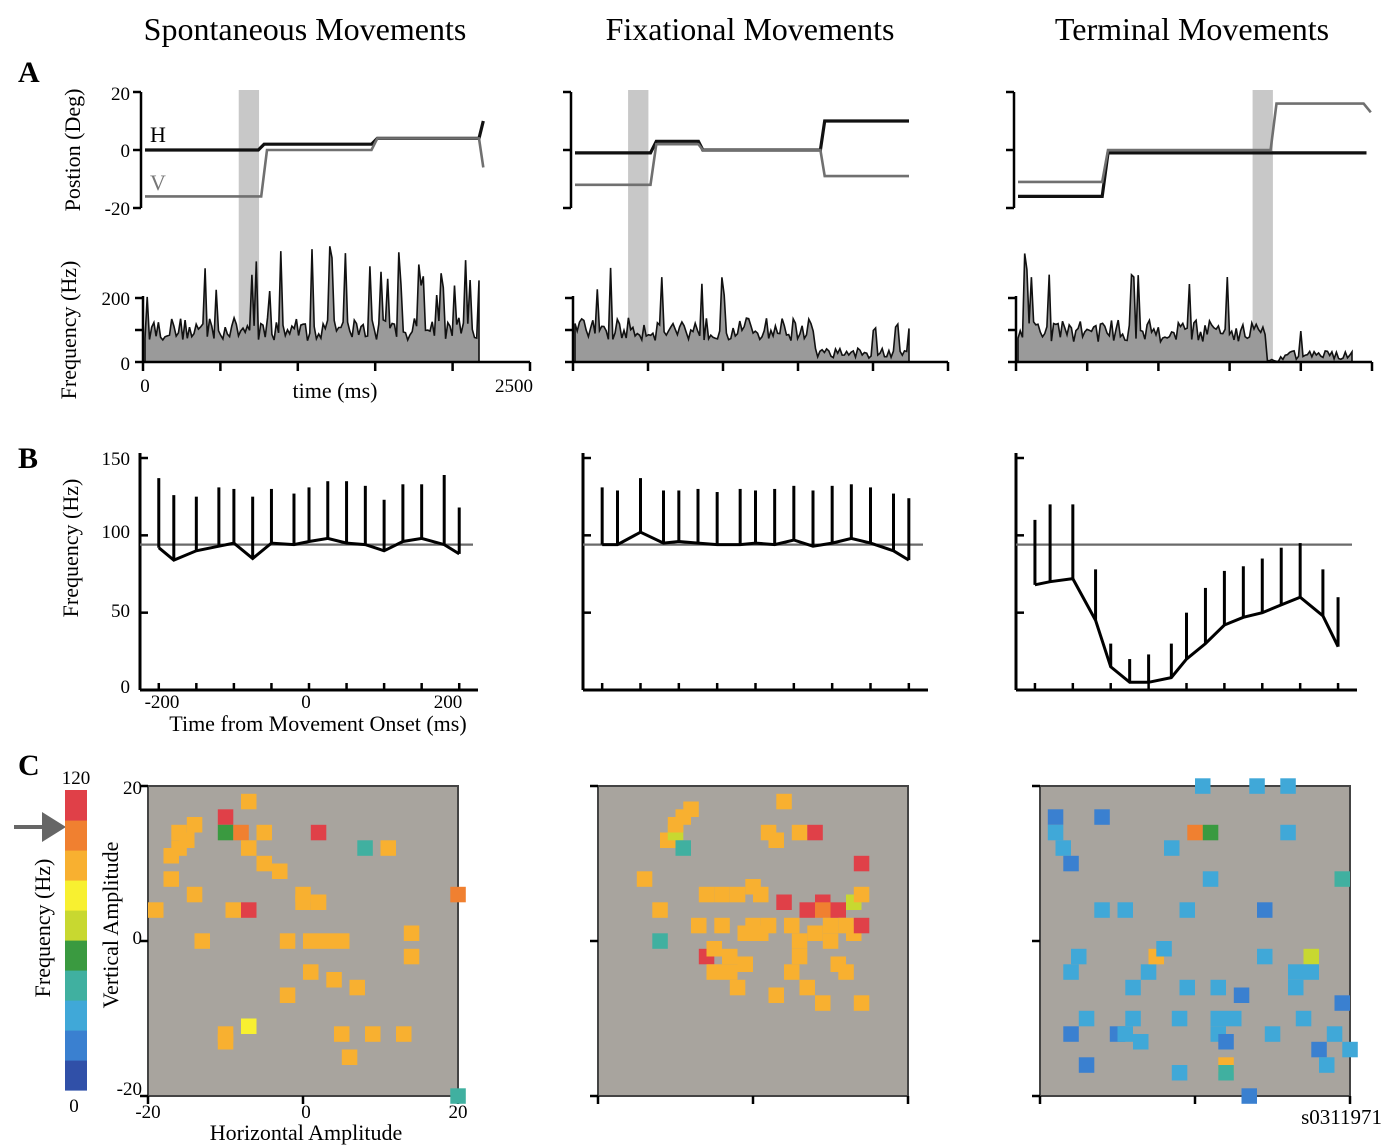  Describe the element at coordinates (138, 938) in the screenshot. I see `c-ytick-0: 0` at that location.